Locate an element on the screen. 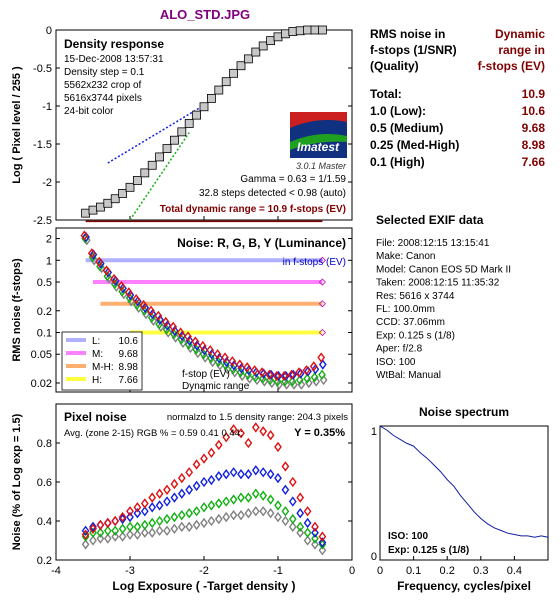 This screenshot has height=600, width=560. spectrum-xtick-label: 0.2 is located at coordinates (447, 571).